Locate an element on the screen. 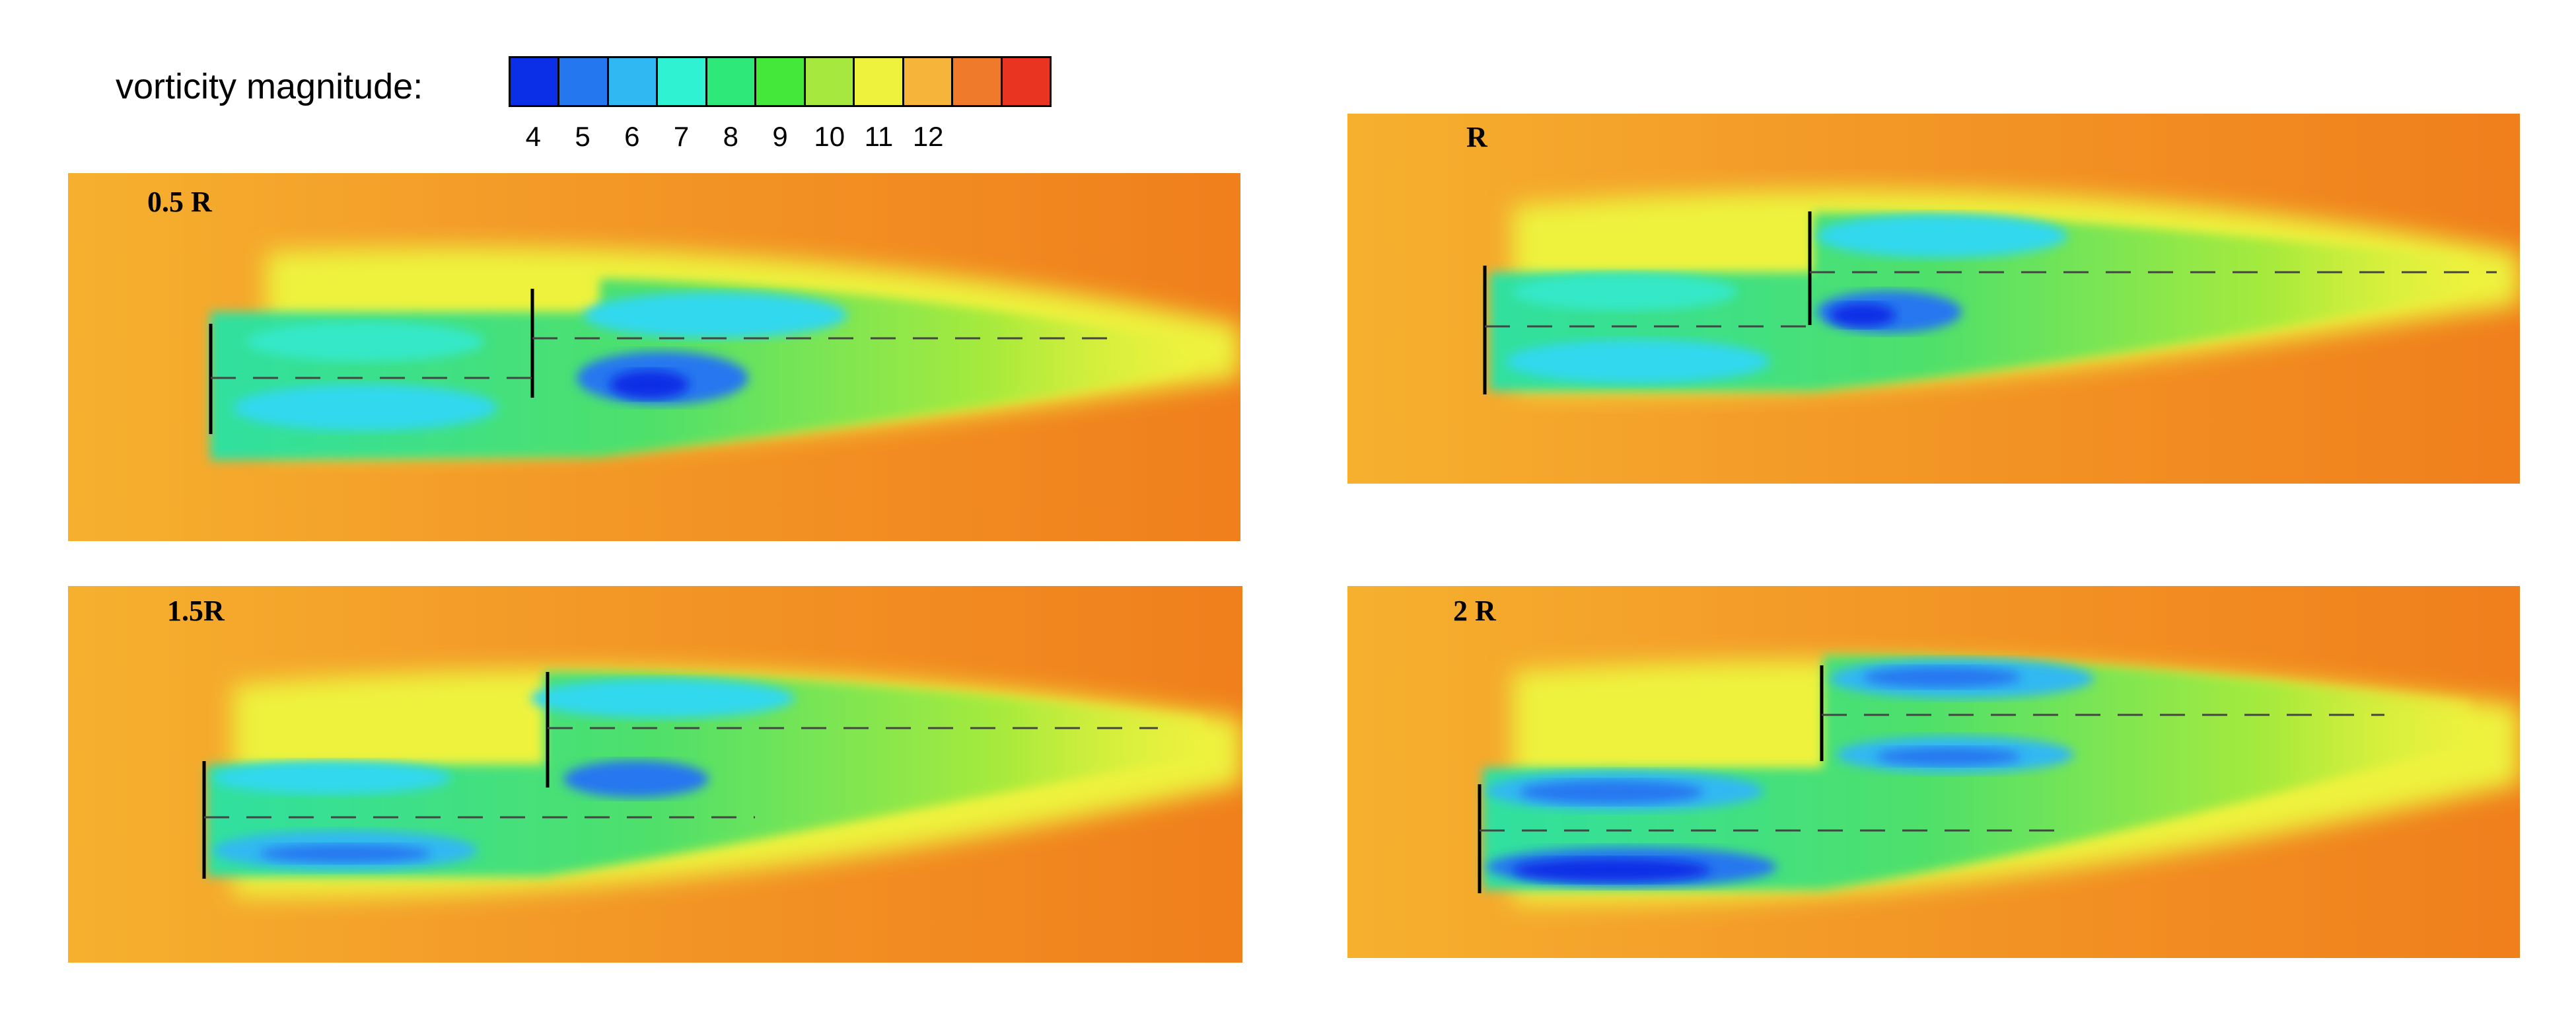  colorbar-tick-label: 11 is located at coordinates (879, 136).